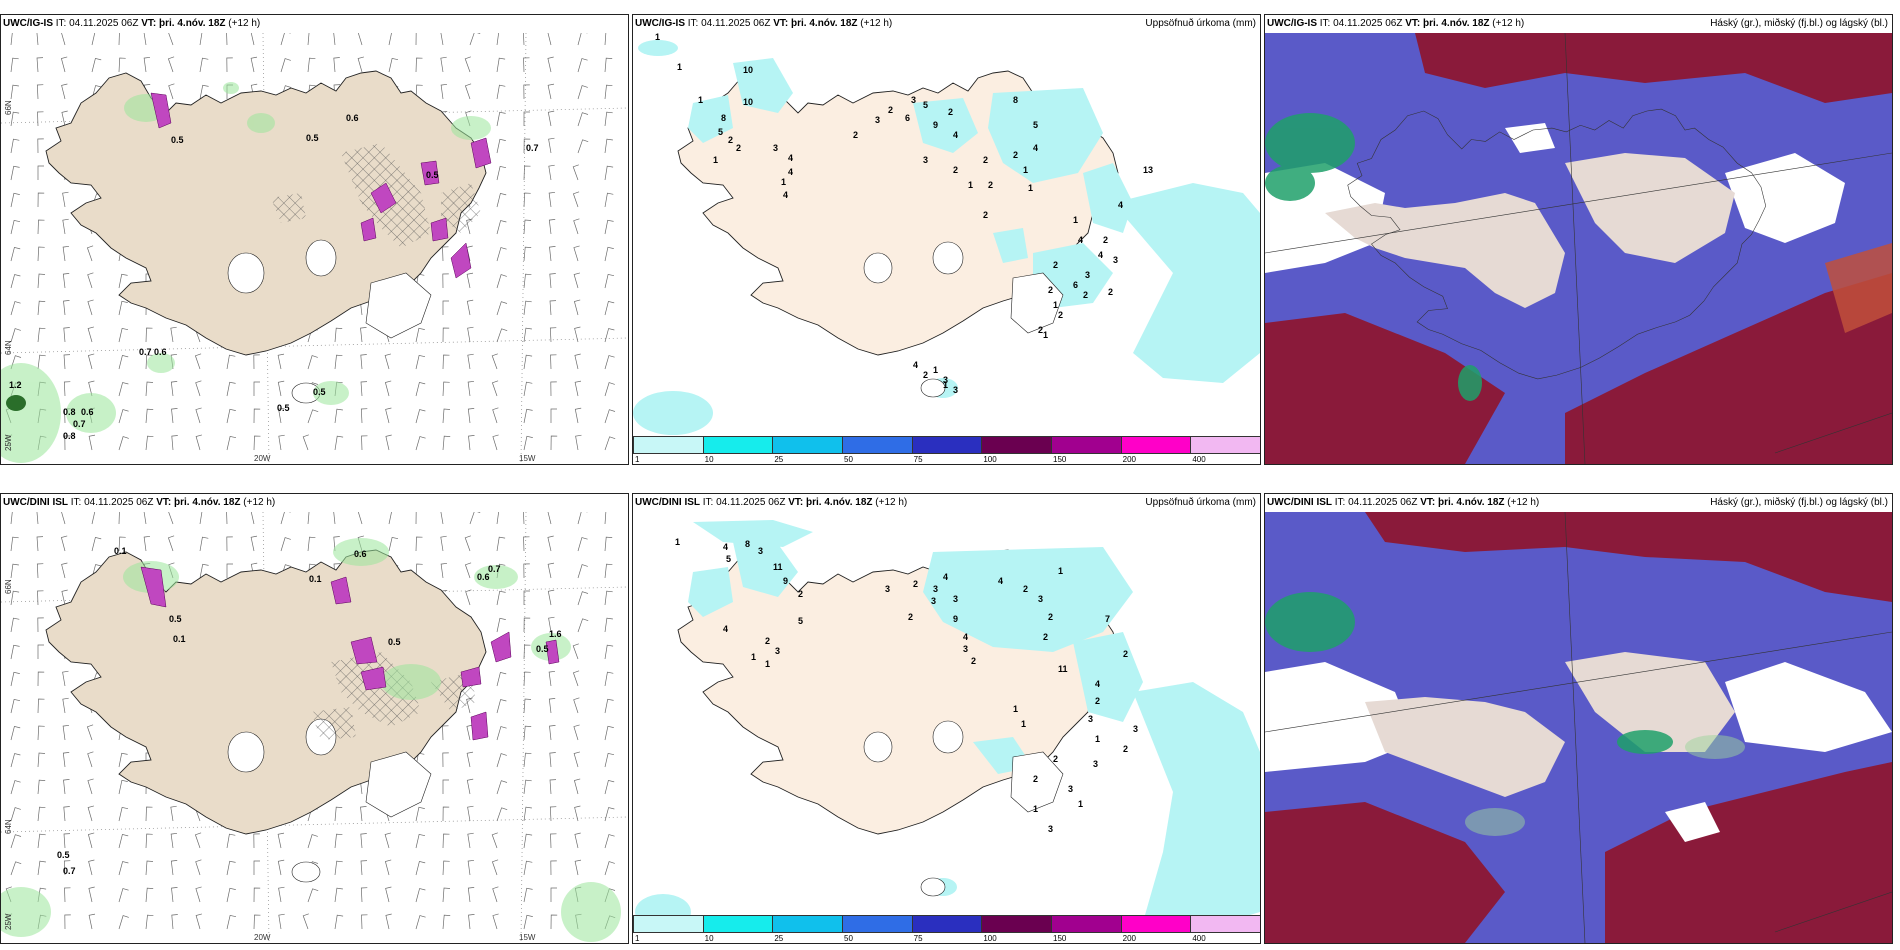  Describe the element at coordinates (668, 924) in the screenshot. I see `colorbar-cell` at that location.